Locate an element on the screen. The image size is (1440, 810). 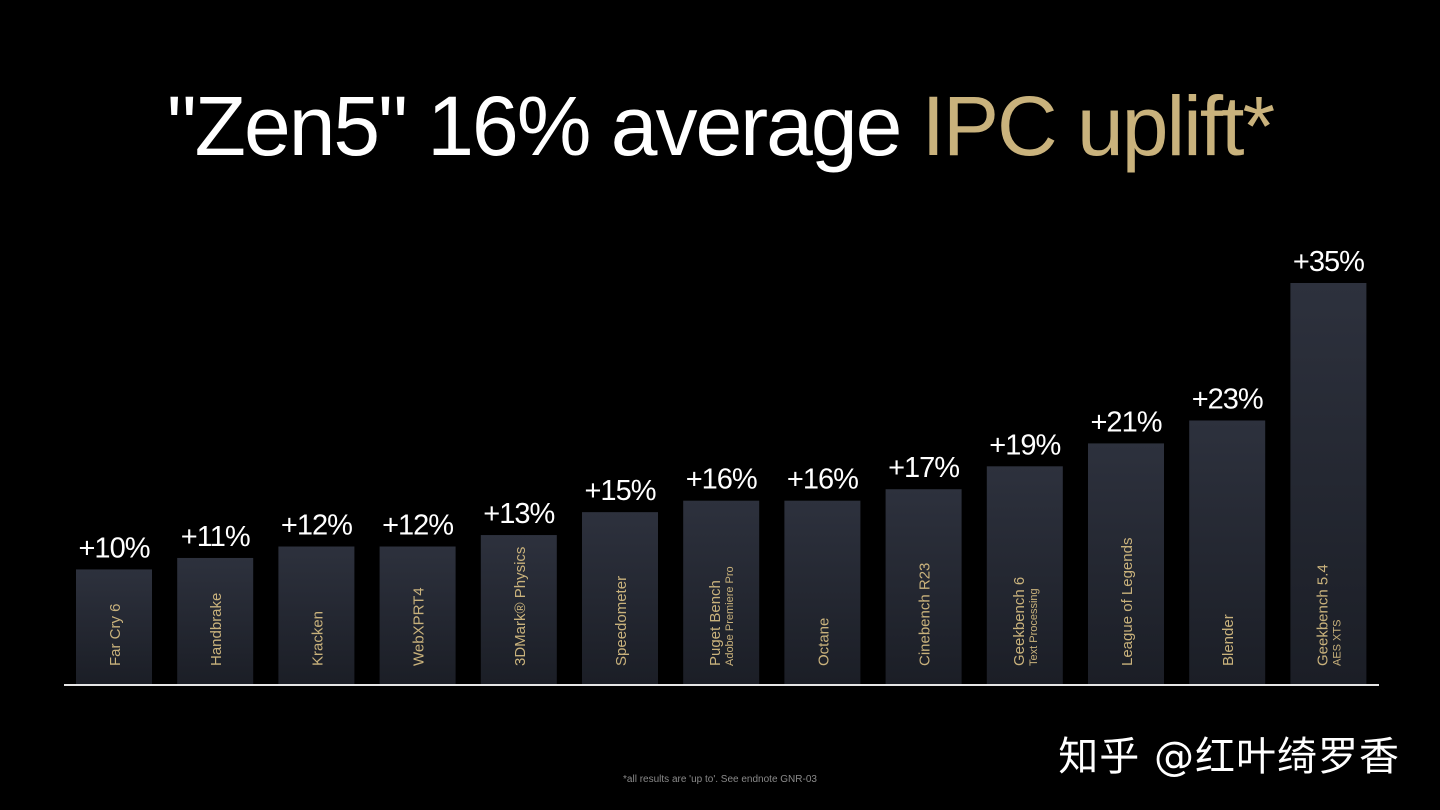
category-label: Speedometer is located at coordinates (621, 621).